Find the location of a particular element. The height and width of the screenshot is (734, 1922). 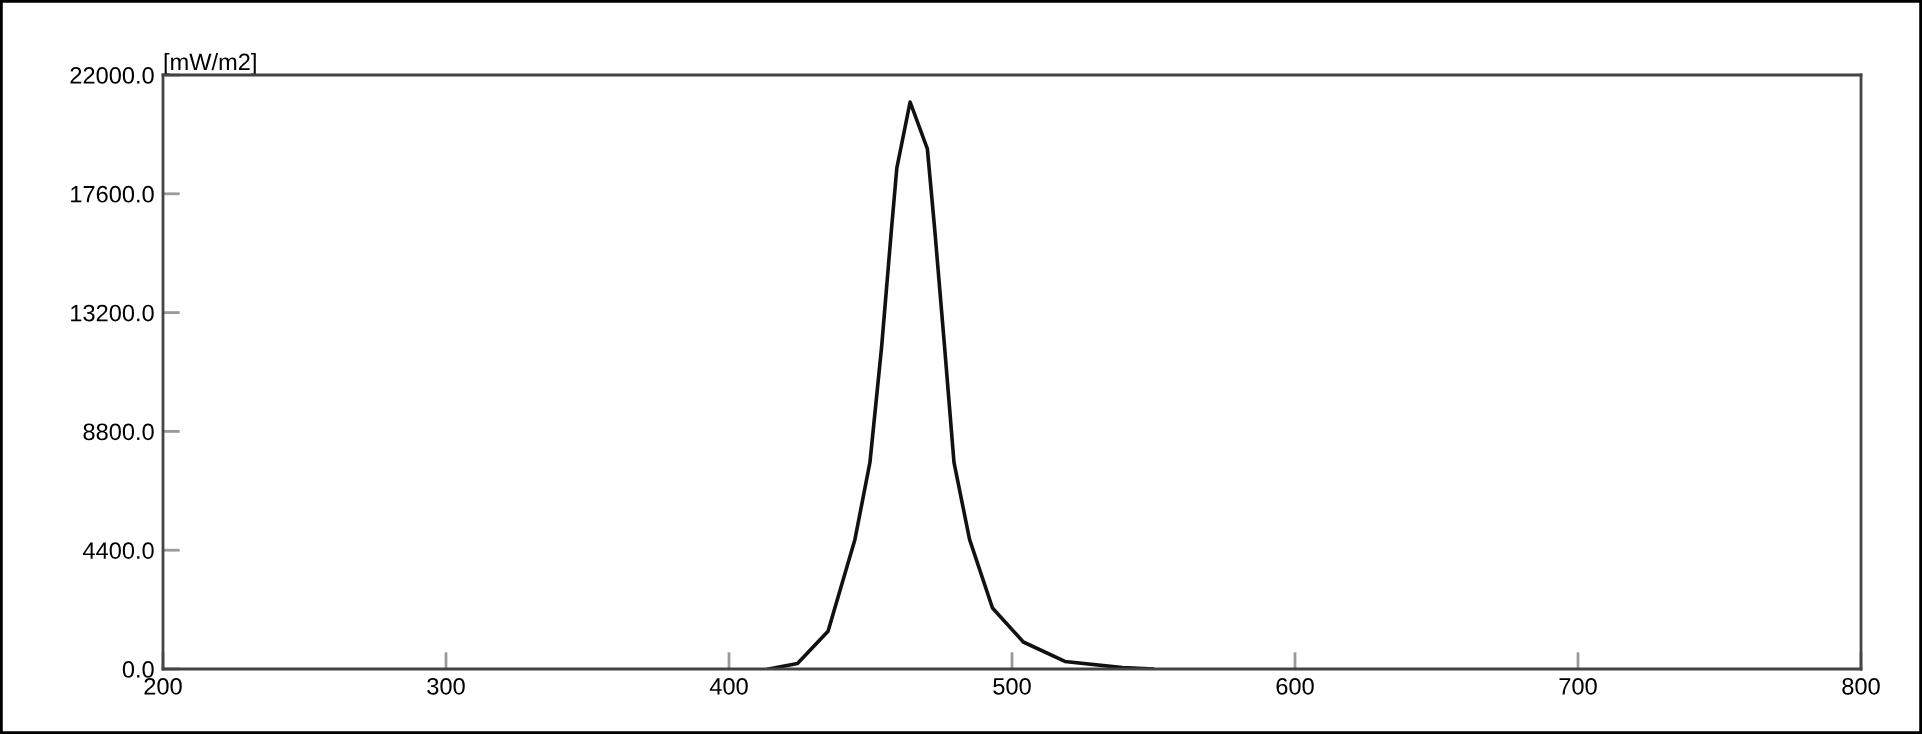

x-tick-label: 500 is located at coordinates (1012, 686).